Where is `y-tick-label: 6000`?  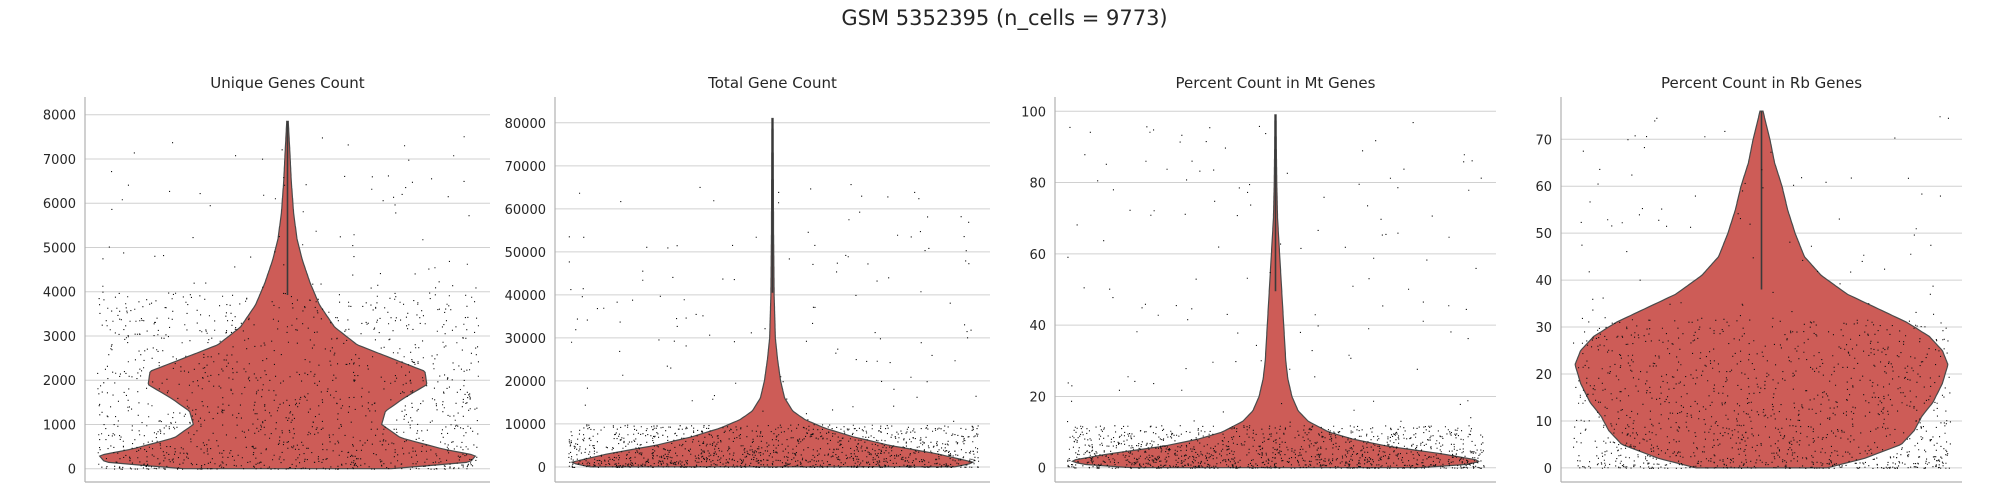 y-tick-label: 6000 is located at coordinates (59, 204).